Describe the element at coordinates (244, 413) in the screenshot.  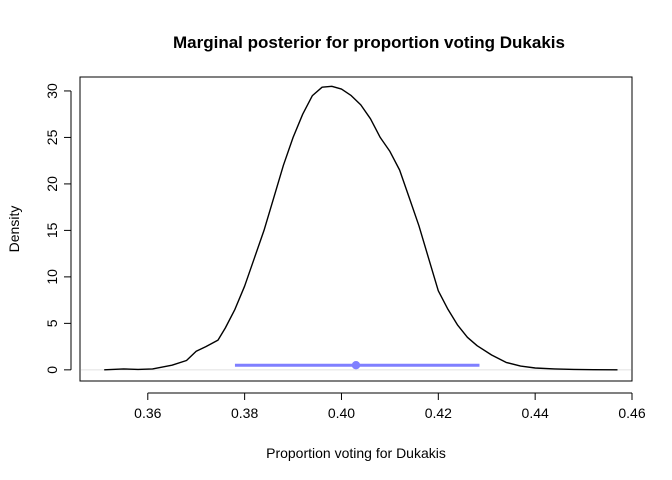
I see `x-tick-label: 0.38` at that location.